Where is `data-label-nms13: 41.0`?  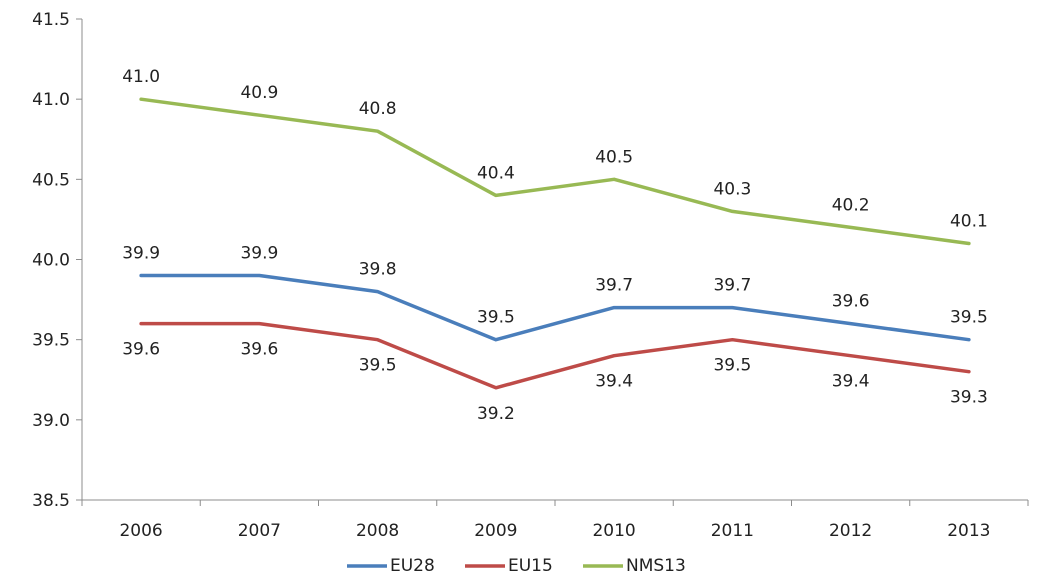 data-label-nms13: 41.0 is located at coordinates (141, 77).